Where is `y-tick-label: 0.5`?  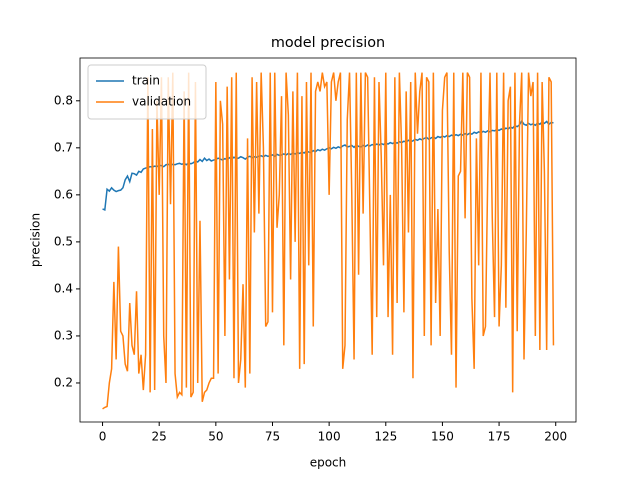 y-tick-label: 0.5 is located at coordinates (63, 241).